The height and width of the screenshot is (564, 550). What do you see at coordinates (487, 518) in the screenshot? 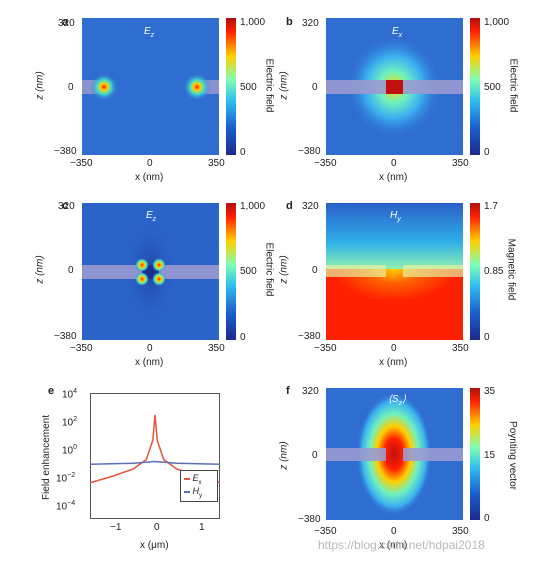
I see `f-cbar-tick-bot: 0` at bounding box center [487, 518].